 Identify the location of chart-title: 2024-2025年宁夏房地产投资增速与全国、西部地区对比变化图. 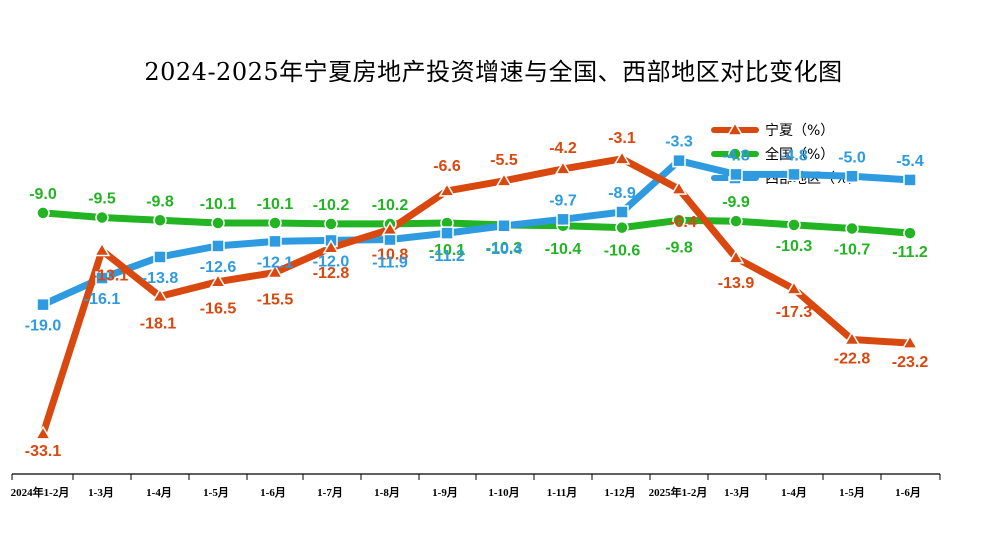
(493, 72).